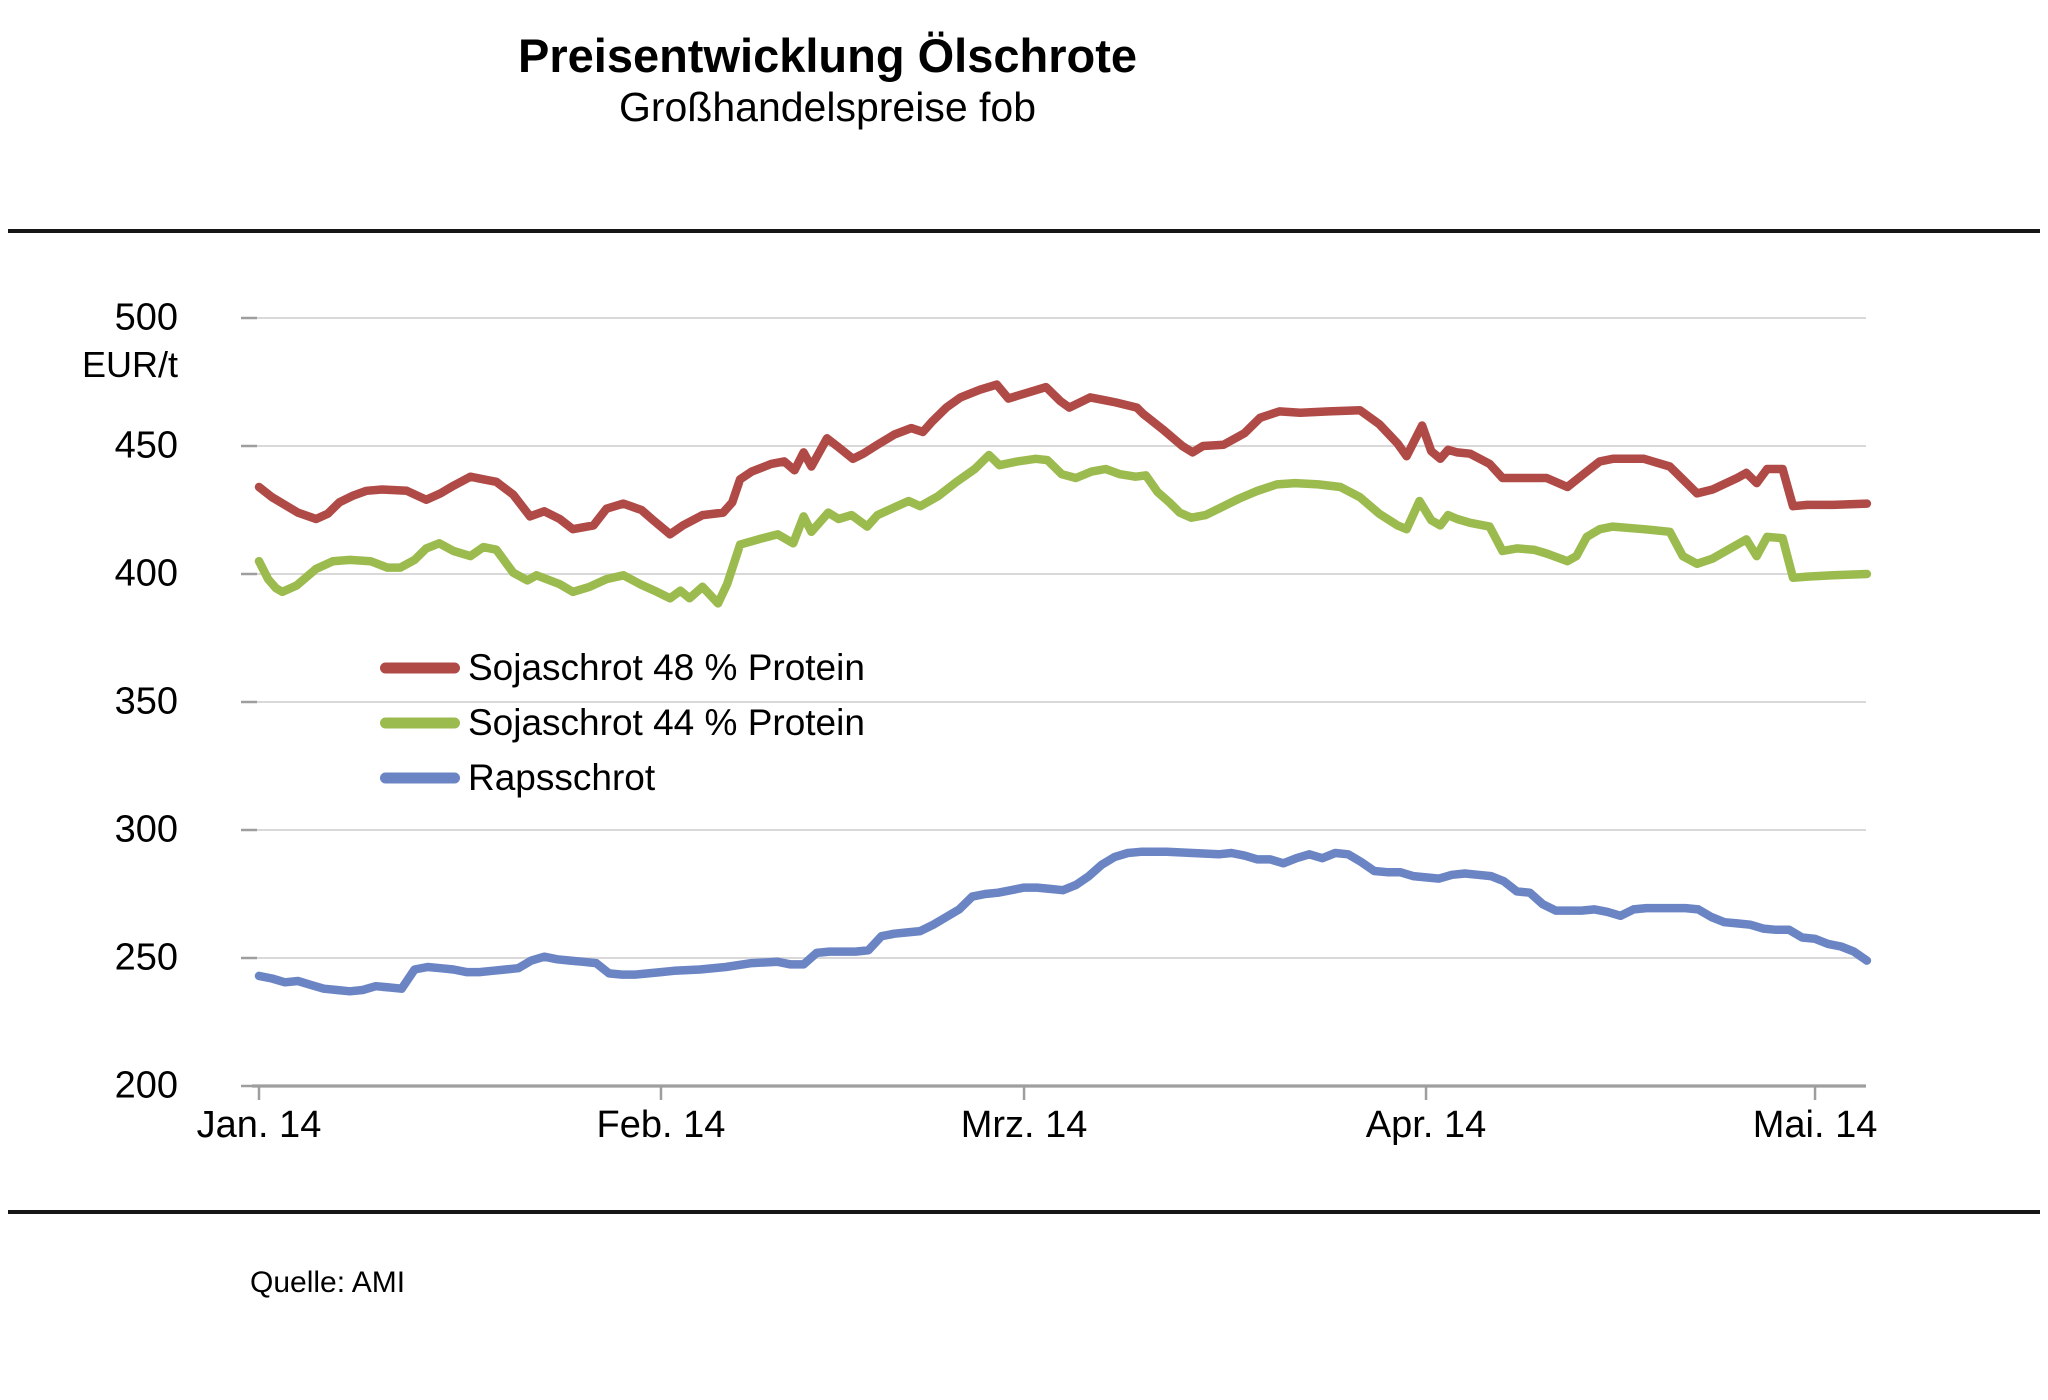  I want to click on legend-swatch-raps-line-icon, so click(420, 778).